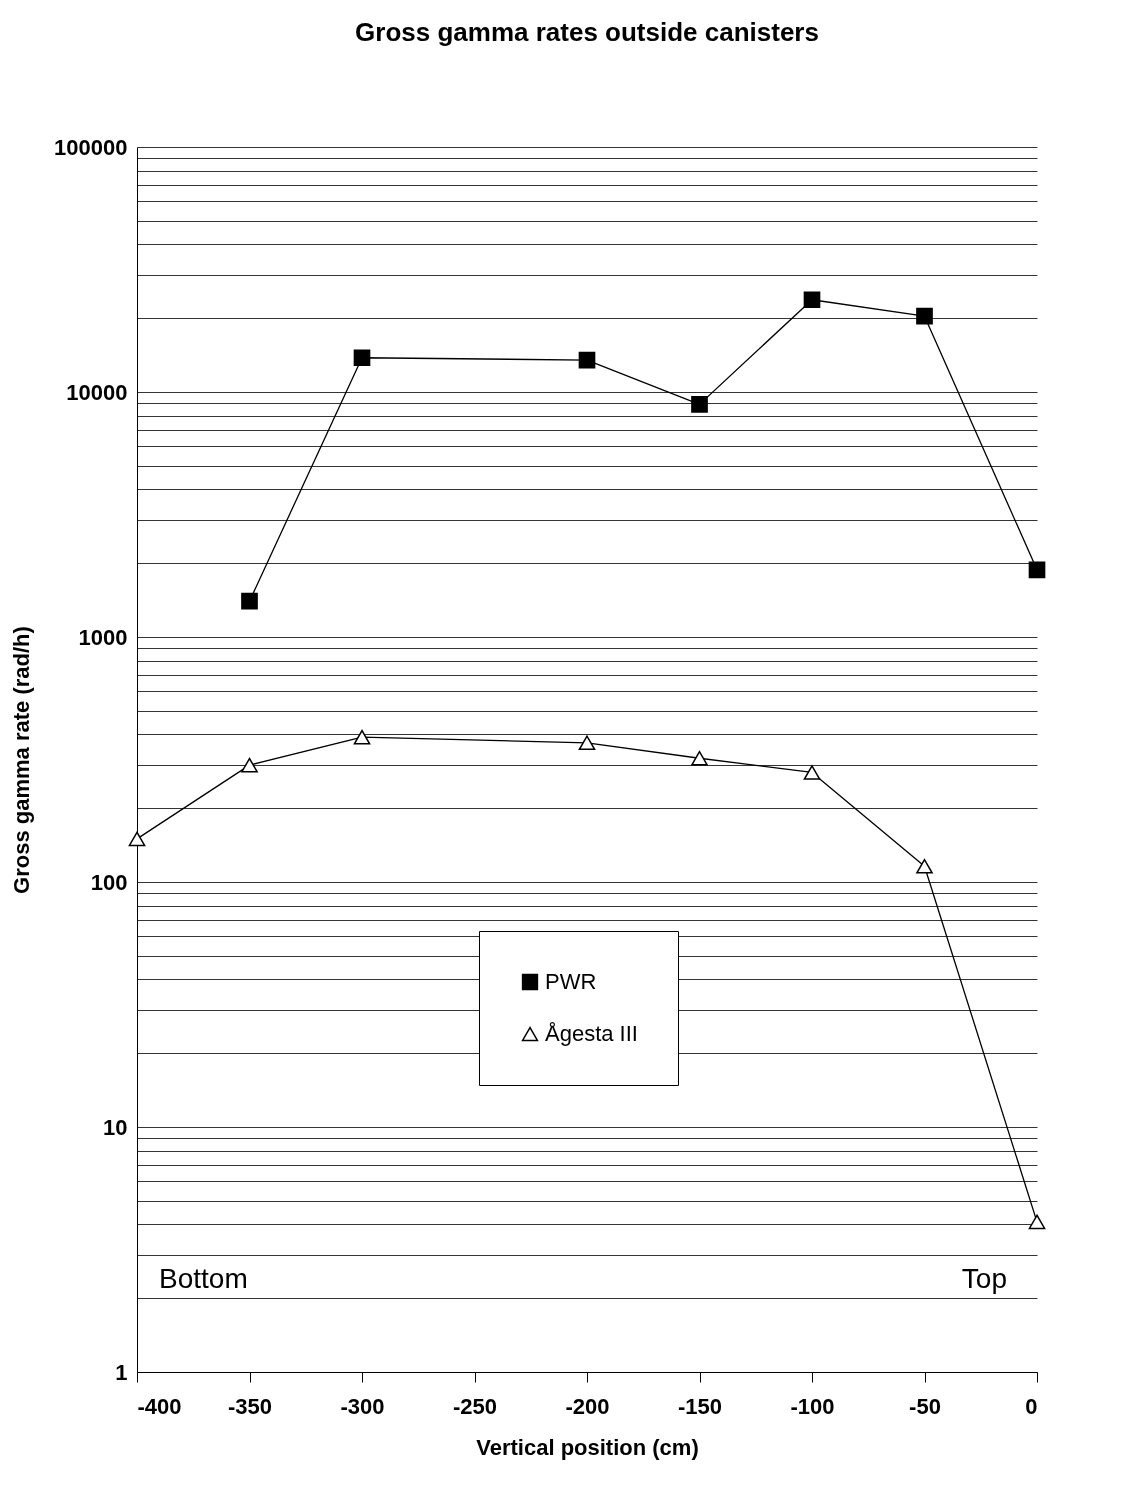  I want to click on y-tick-label: 100, so click(109, 882).